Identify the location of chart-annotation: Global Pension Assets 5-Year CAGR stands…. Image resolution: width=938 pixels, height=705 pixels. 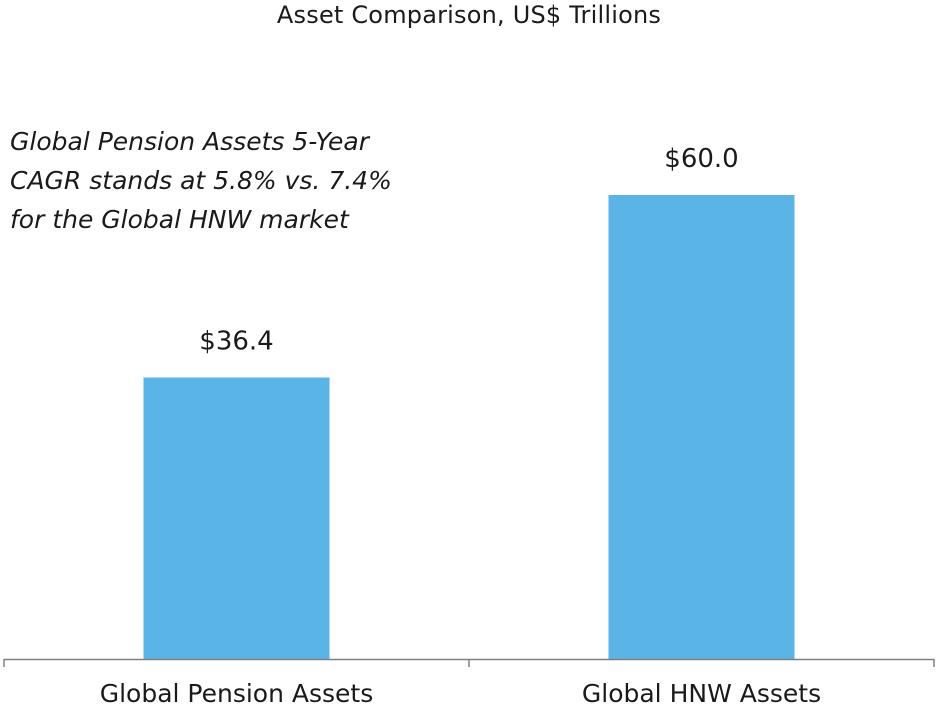
(201, 180).